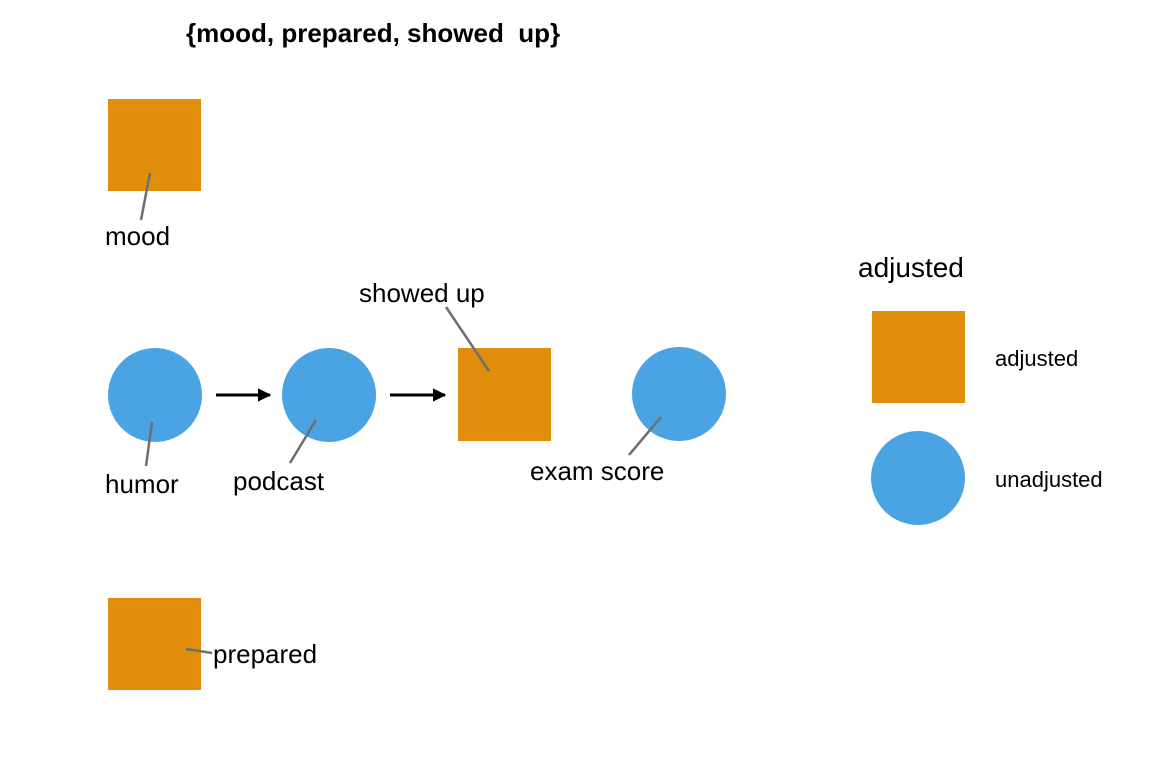  What do you see at coordinates (918, 357) in the screenshot?
I see `legend-key-adjusted-square` at bounding box center [918, 357].